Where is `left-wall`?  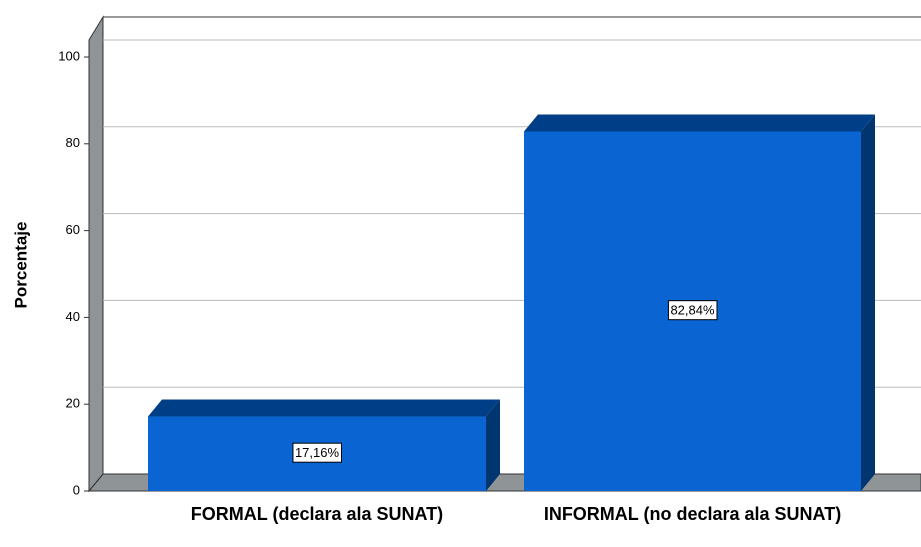
left-wall is located at coordinates (96, 254).